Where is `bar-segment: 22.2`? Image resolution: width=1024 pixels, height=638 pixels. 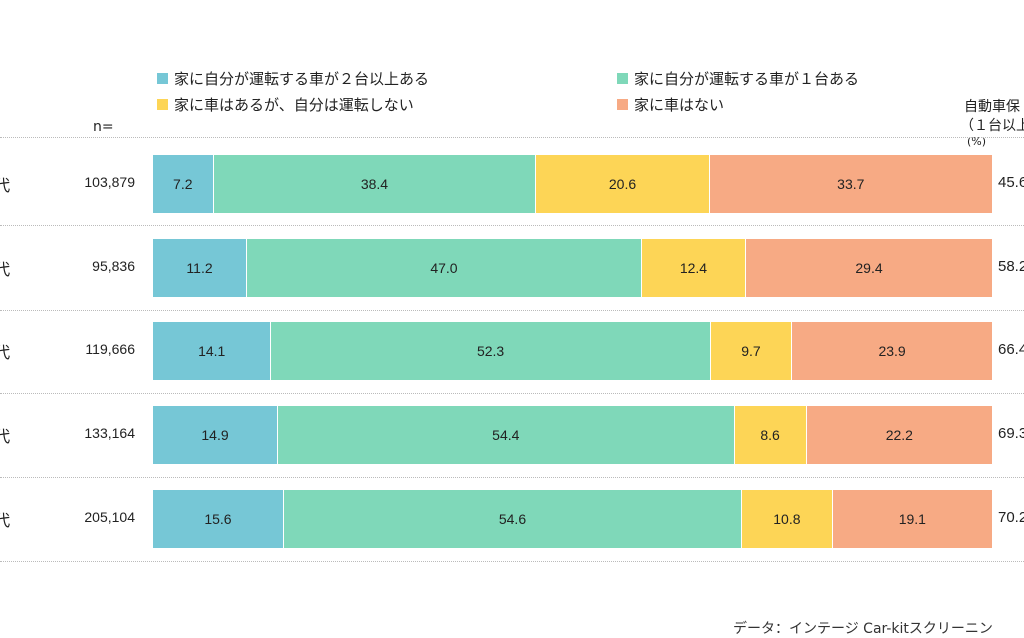 bar-segment: 22.2 is located at coordinates (899, 435).